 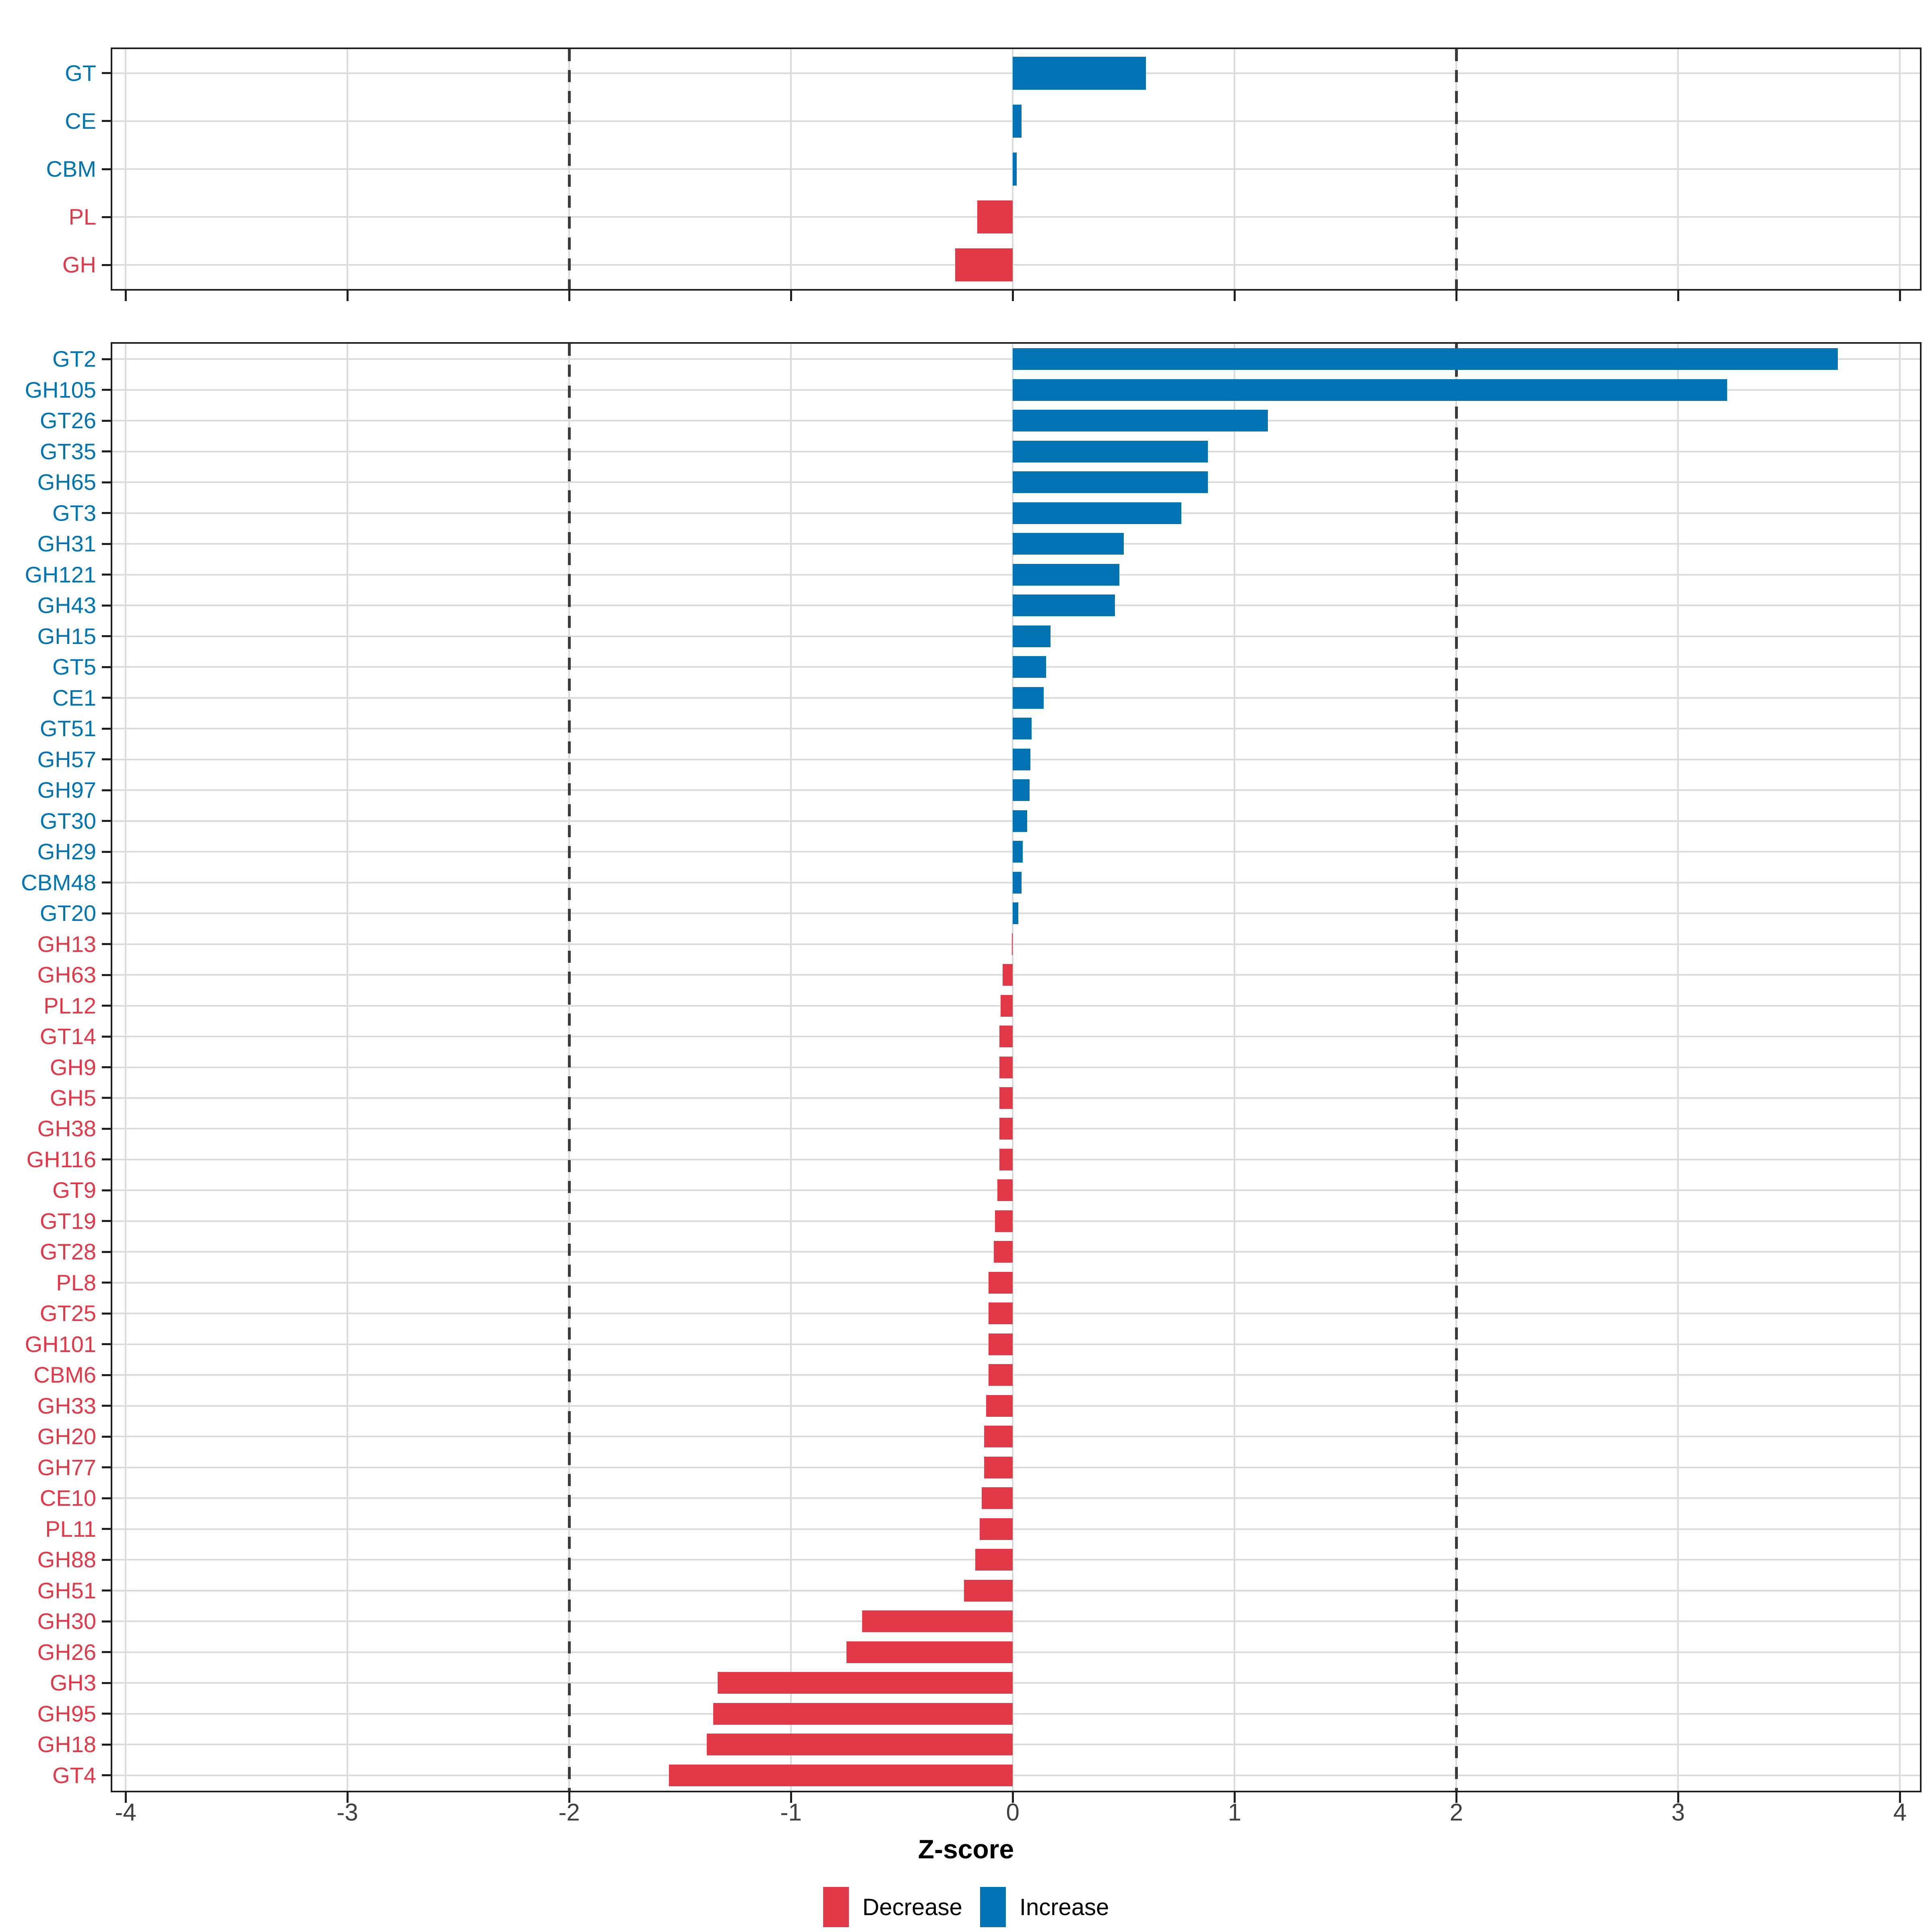 What do you see at coordinates (73, 1683) in the screenshot?
I see `y-tick-label-GH3: GH3` at bounding box center [73, 1683].